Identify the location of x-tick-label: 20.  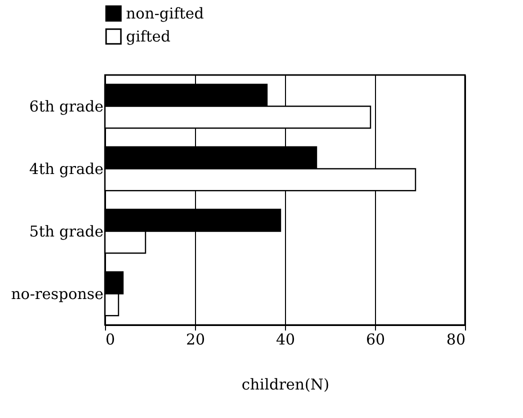
(196, 339).